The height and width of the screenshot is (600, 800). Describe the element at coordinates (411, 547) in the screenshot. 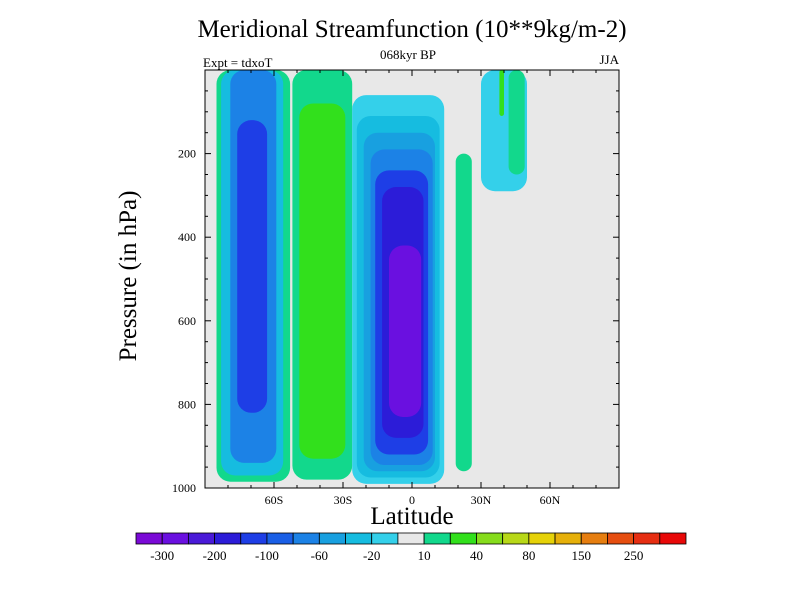

I see `colorbar: -300 -200 -100 -60 -20 10 40 80 150 250` at that location.